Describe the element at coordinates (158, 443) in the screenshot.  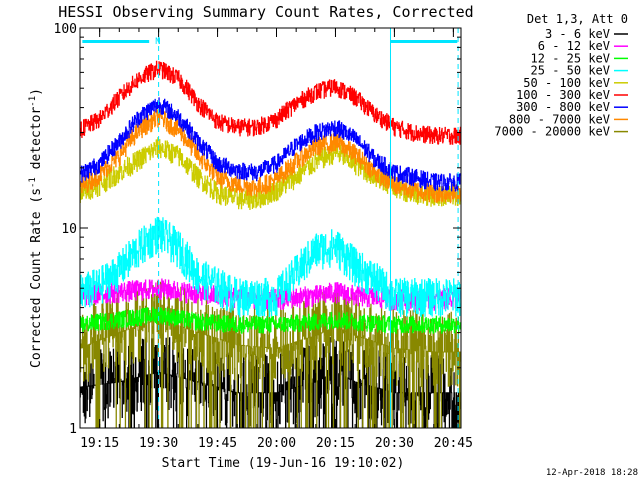
I see `x-tick-label: 19:30` at that location.